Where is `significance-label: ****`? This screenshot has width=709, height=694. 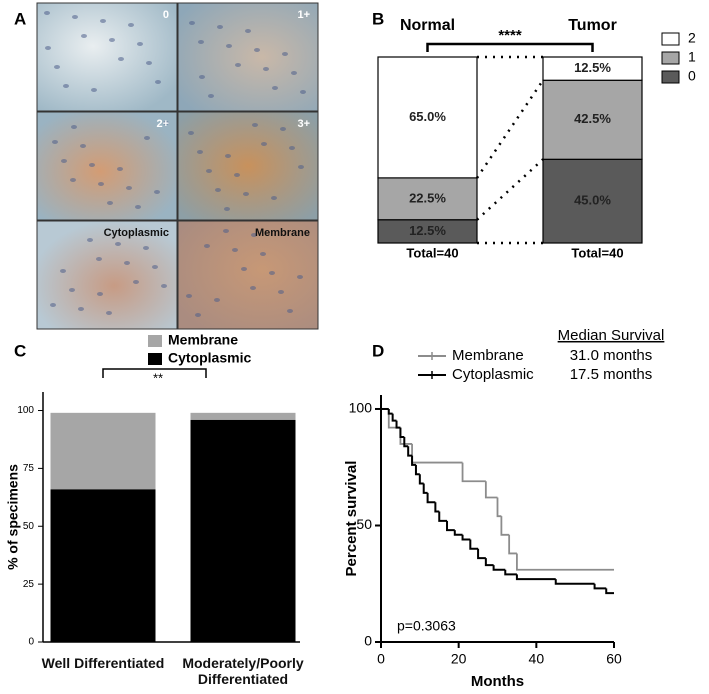 significance-label: **** is located at coordinates (510, 35).